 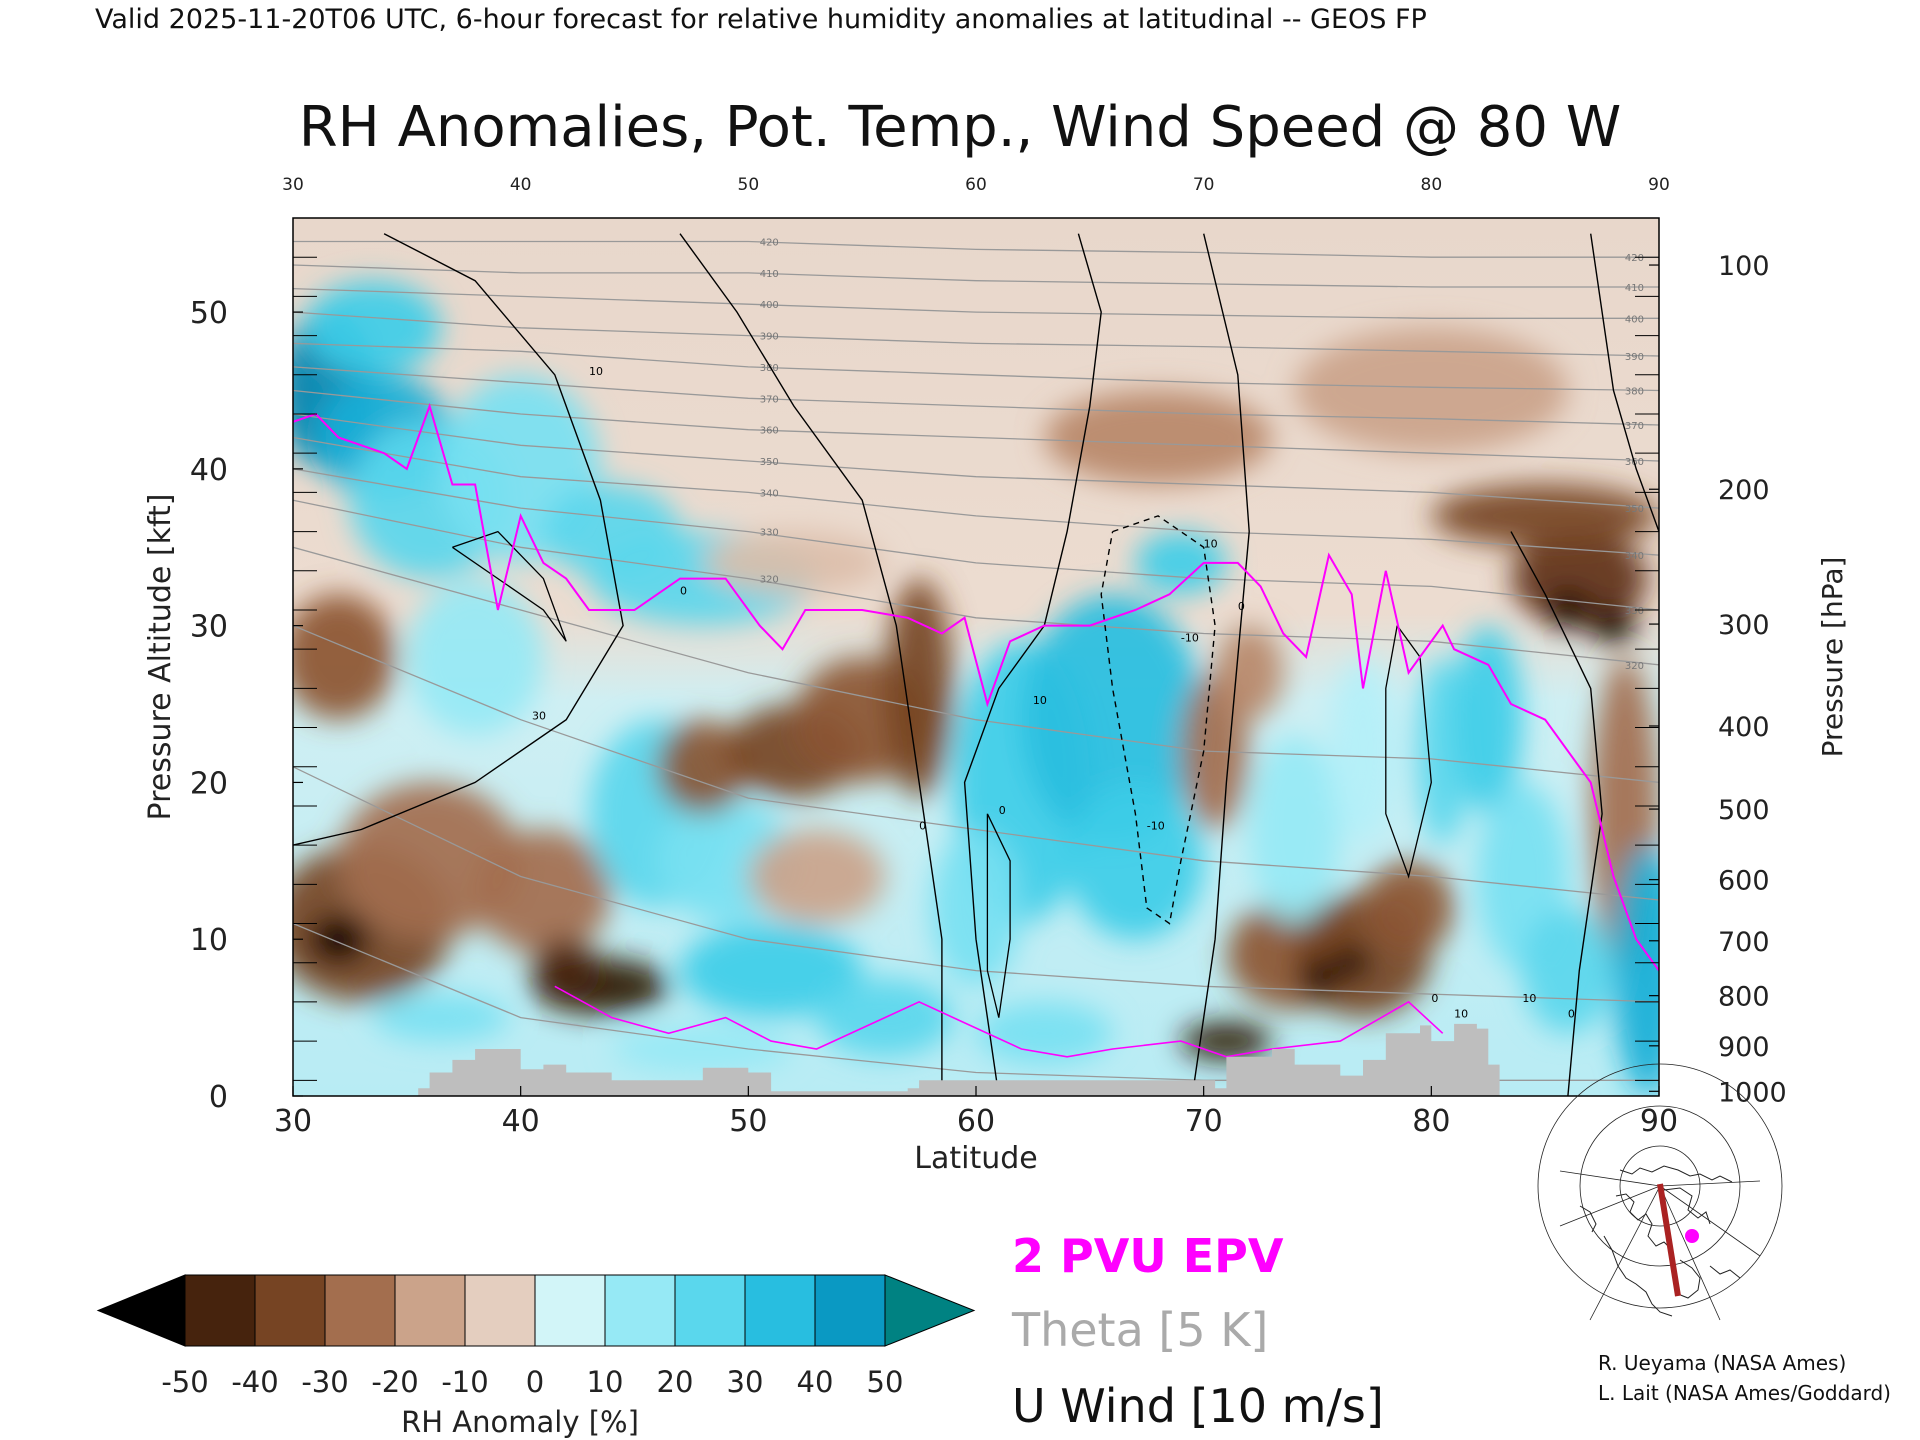 What do you see at coordinates (975, 1158) in the screenshot?
I see `x-axis-label: Latitude` at bounding box center [975, 1158].